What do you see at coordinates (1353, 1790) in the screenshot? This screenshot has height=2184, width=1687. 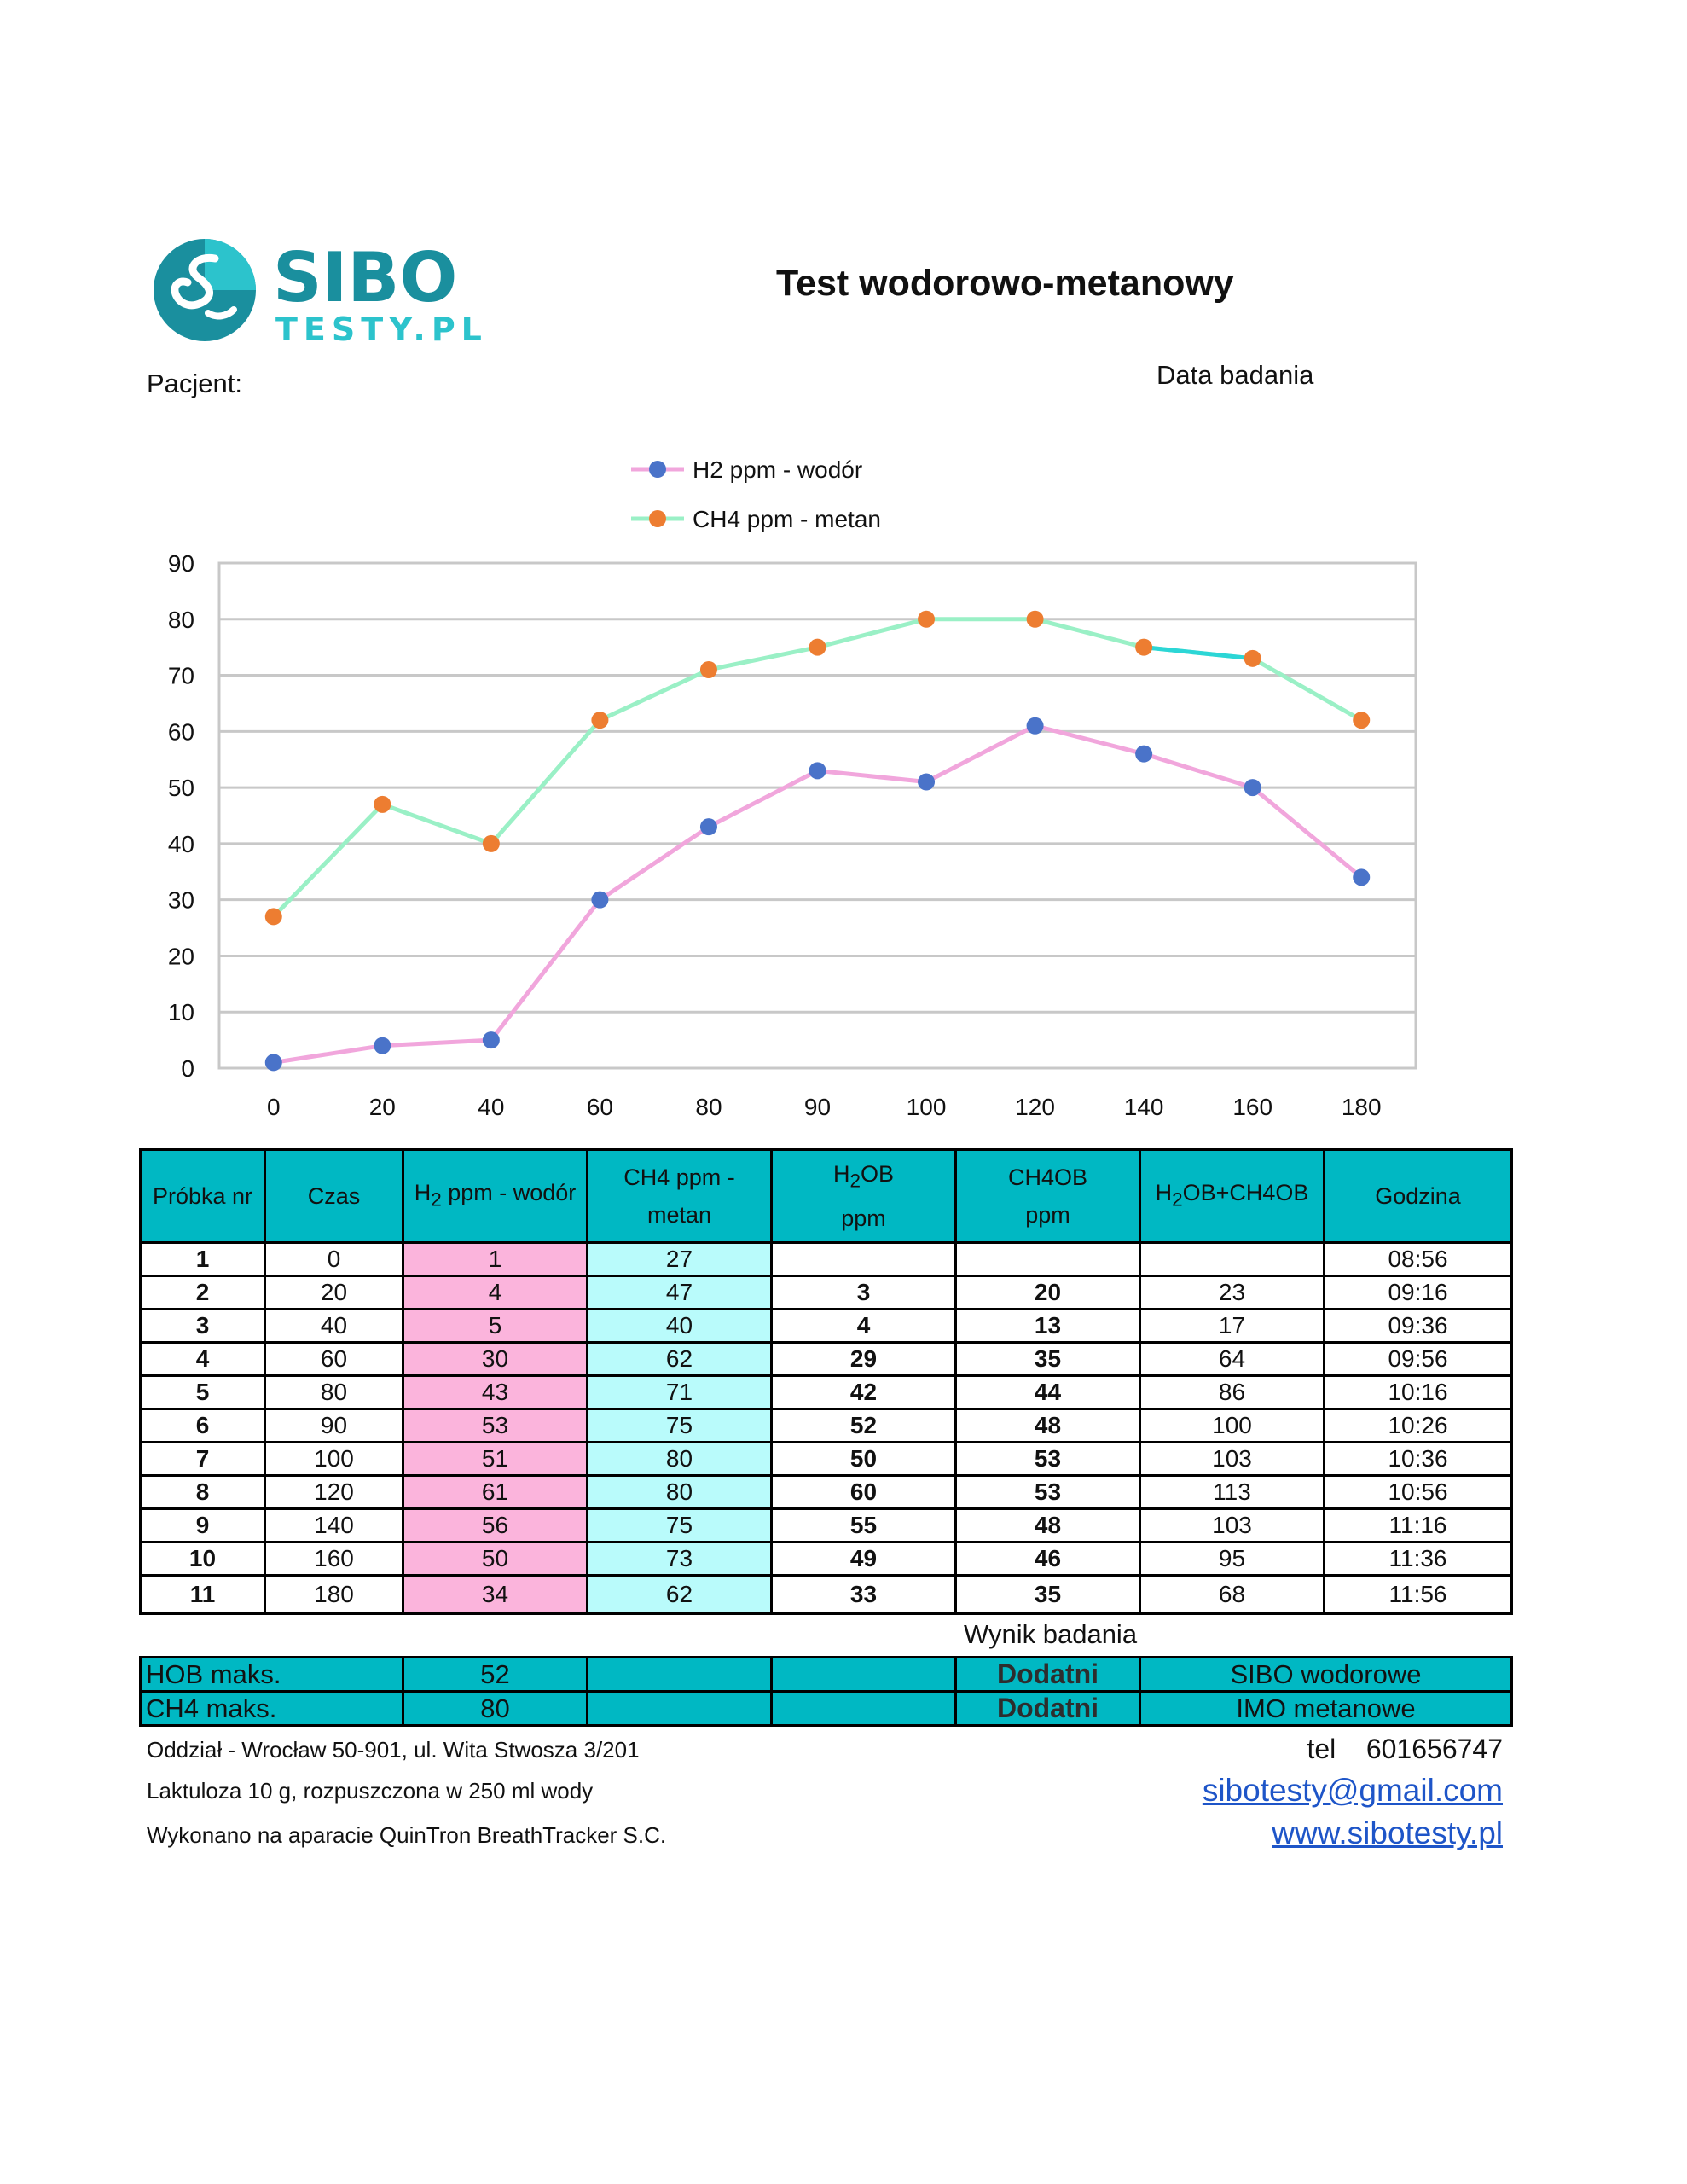 I see `email-link: sibotesty@gmail.com` at bounding box center [1353, 1790].